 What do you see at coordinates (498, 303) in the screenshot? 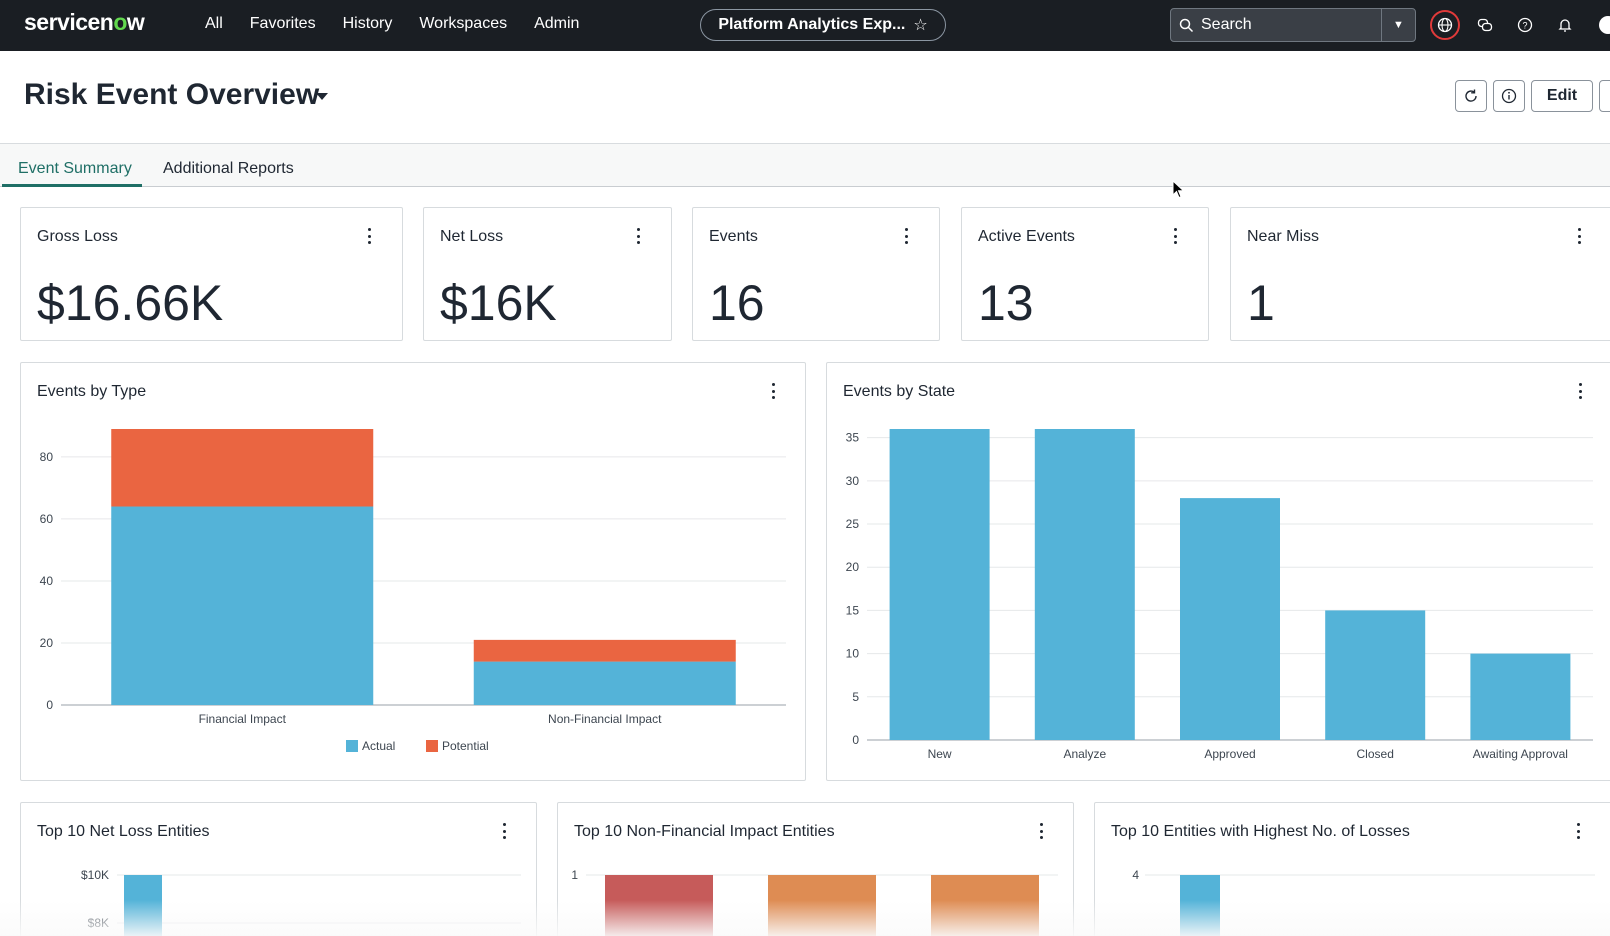
I see `kpi-value: $16K` at bounding box center [498, 303].